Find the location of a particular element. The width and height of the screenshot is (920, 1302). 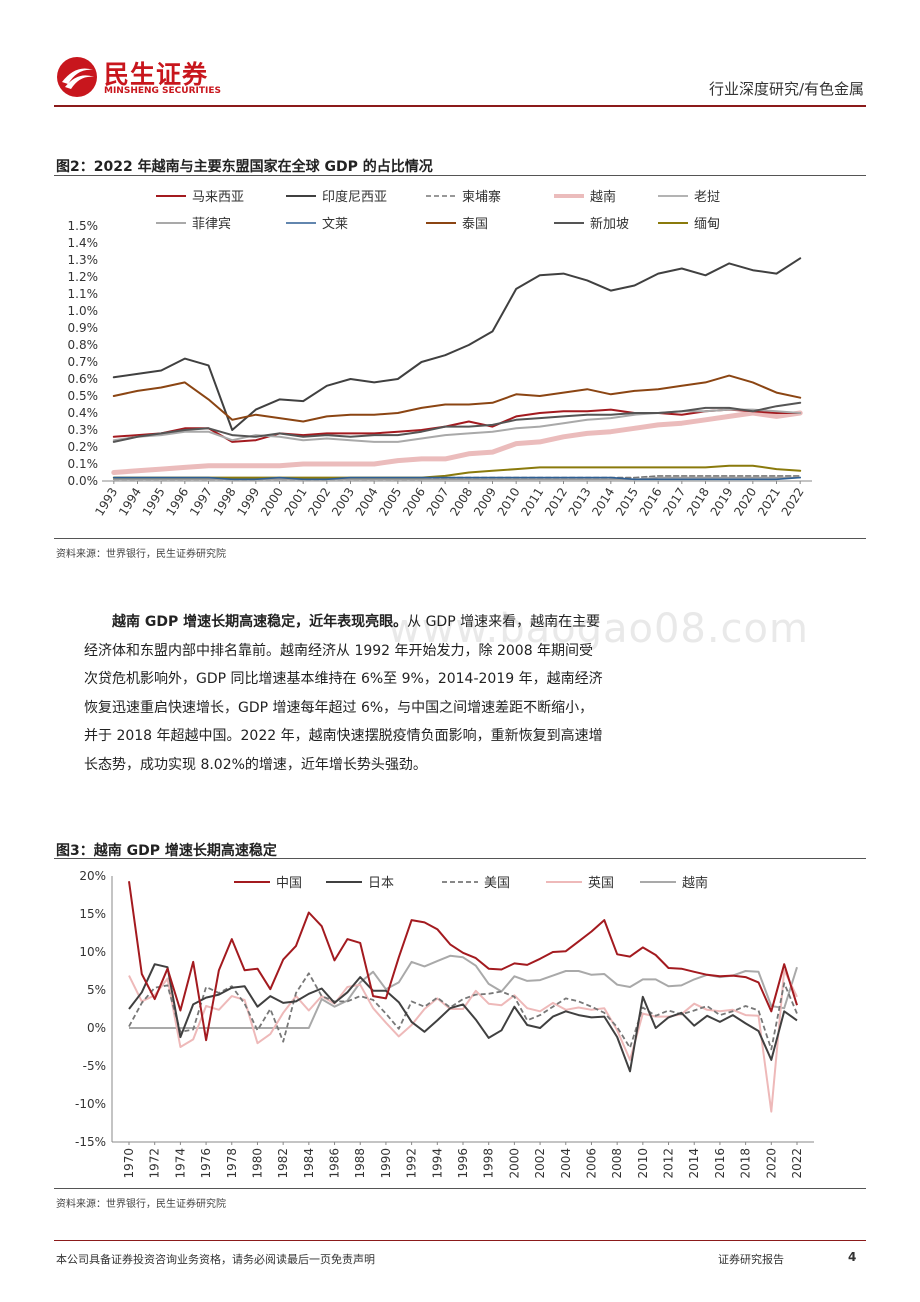

legend-label-4: 老挝 is located at coordinates (707, 197).